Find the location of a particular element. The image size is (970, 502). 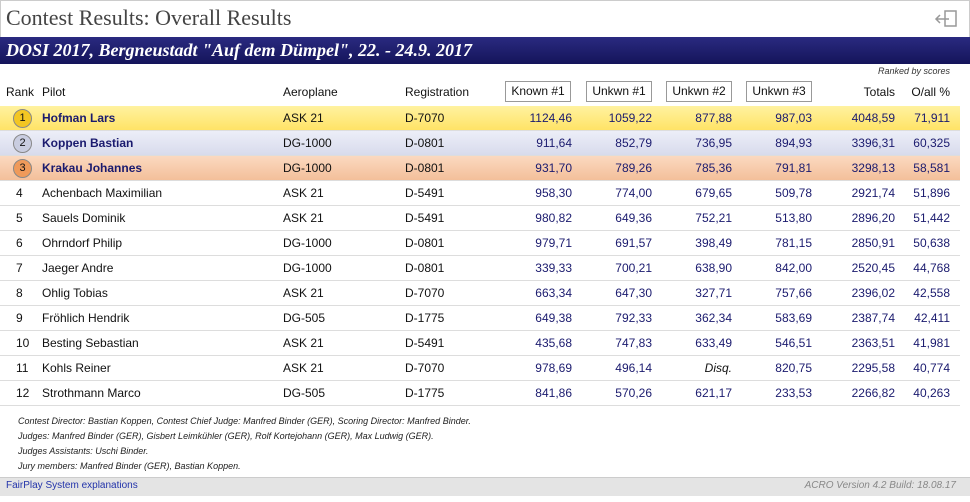

score: 2387,74 is located at coordinates (873, 318).